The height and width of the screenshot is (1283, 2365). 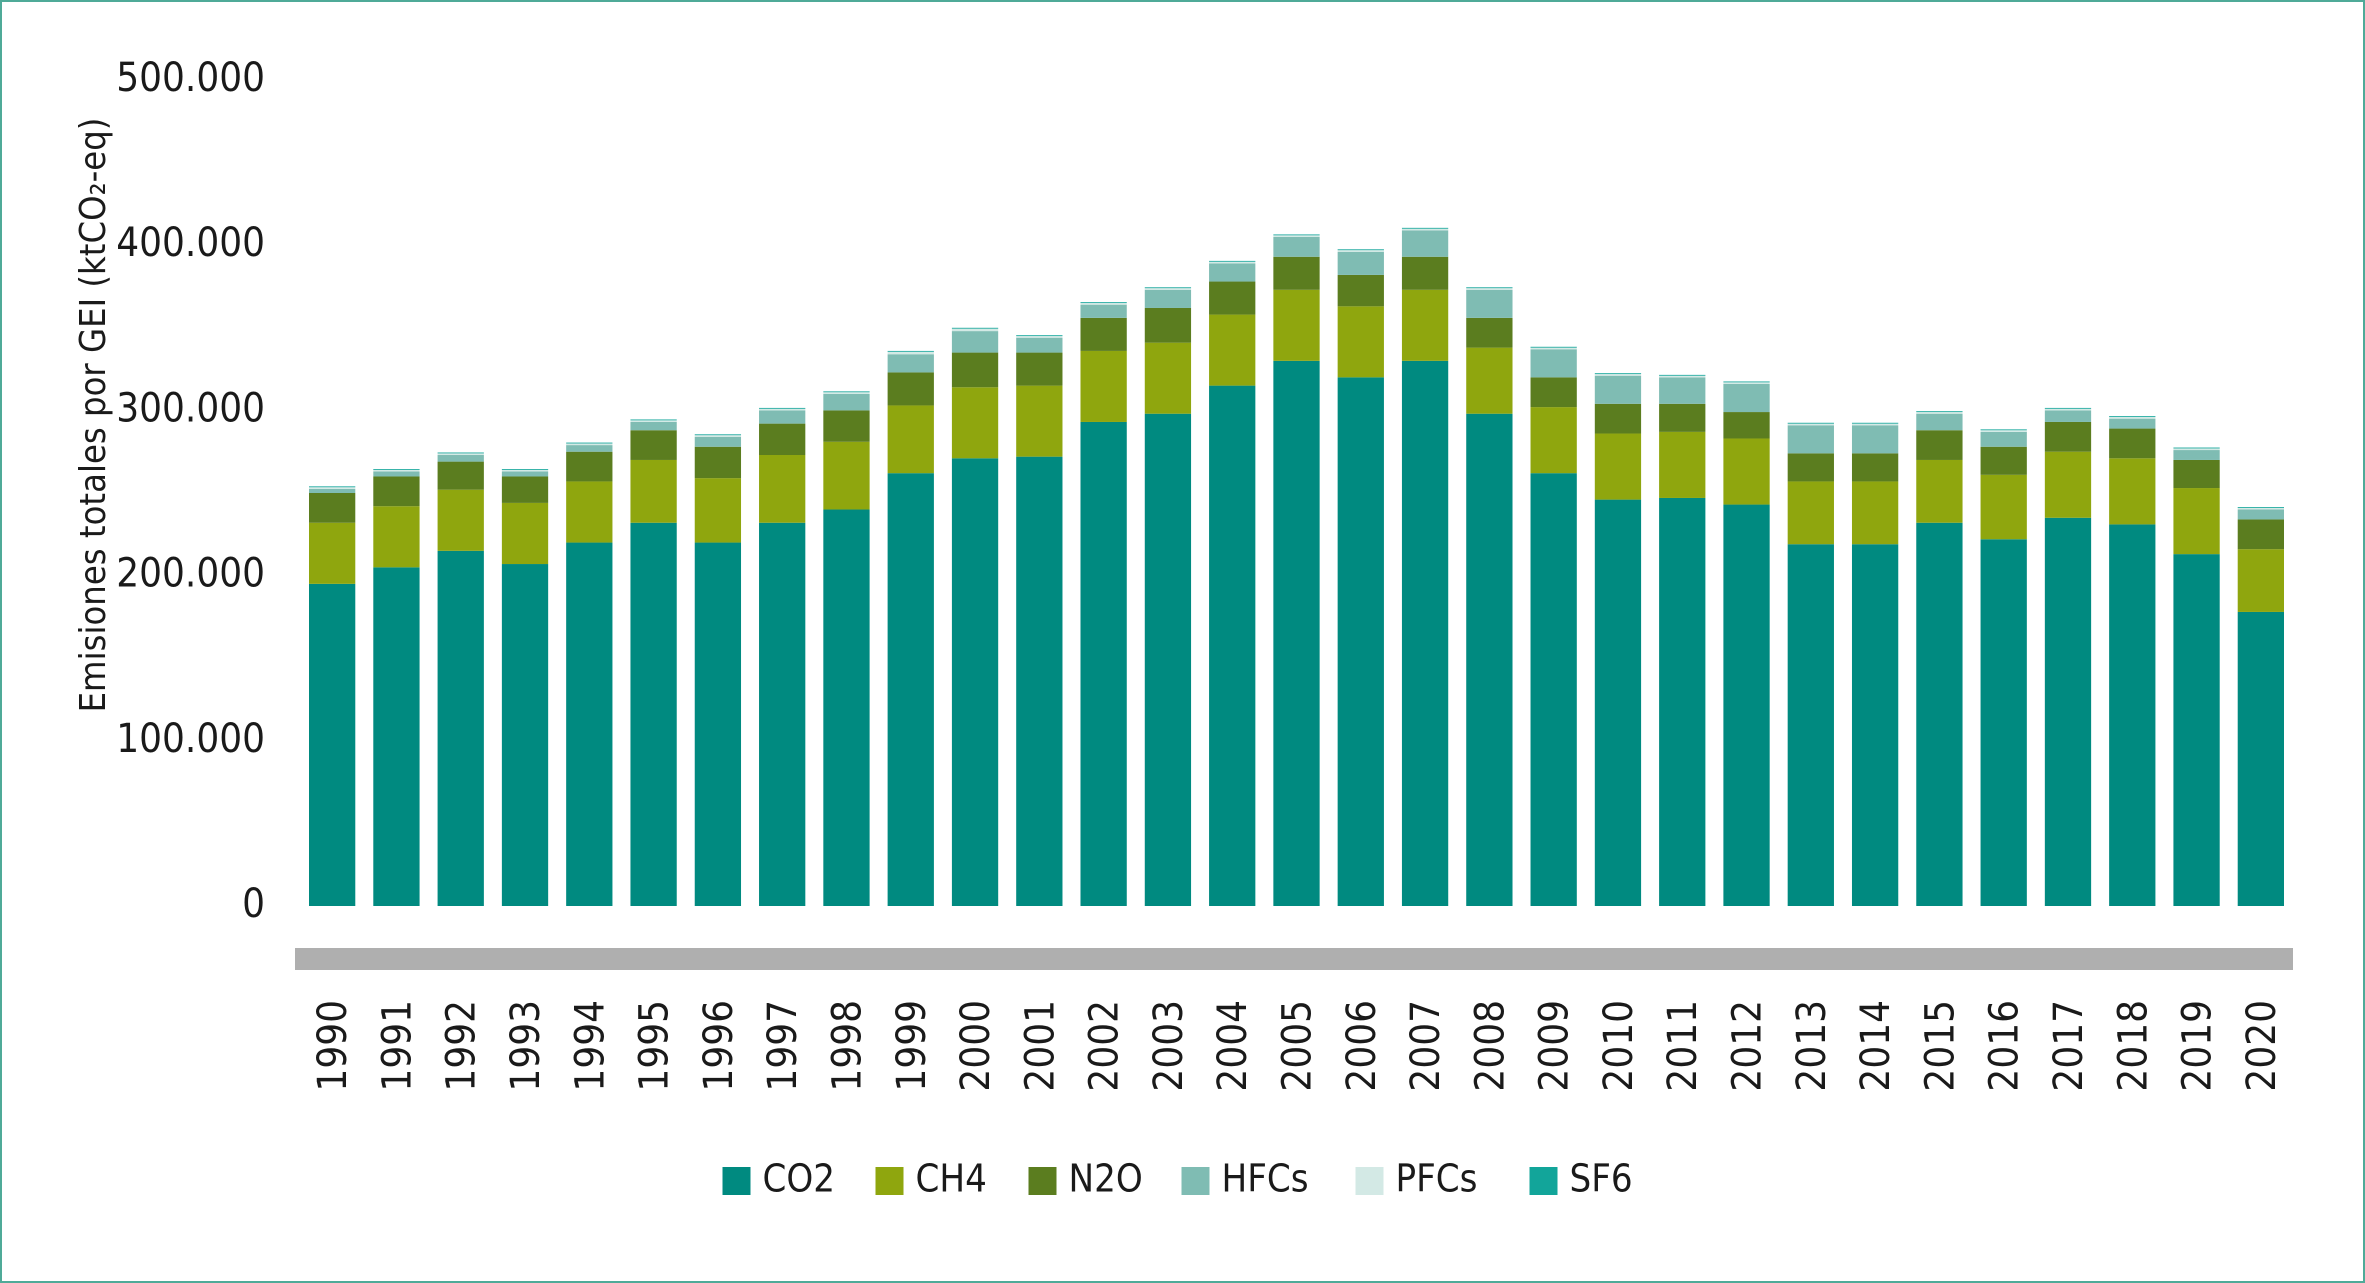 What do you see at coordinates (951, 1179) in the screenshot?
I see `legend-label: CH4` at bounding box center [951, 1179].